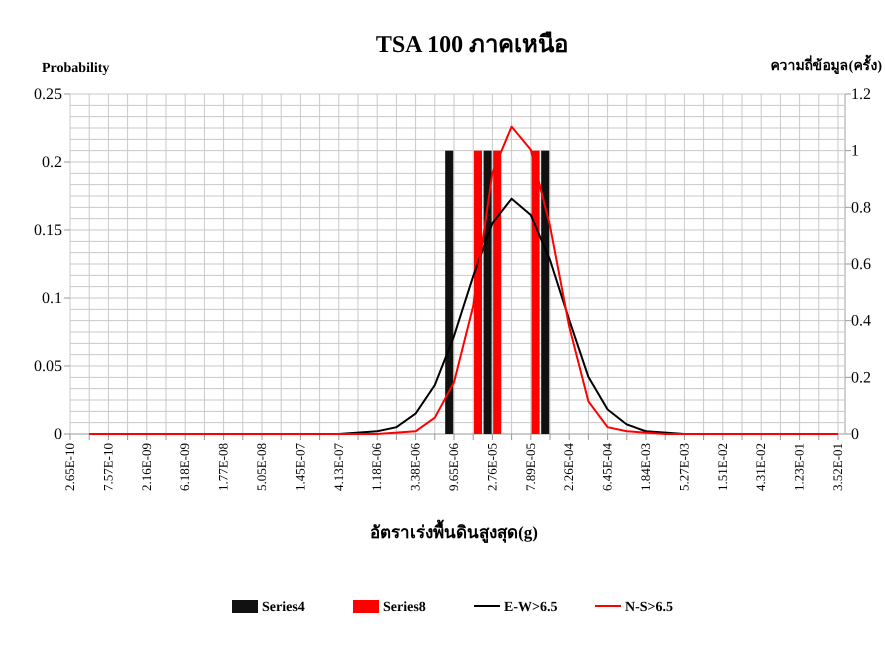 The width and height of the screenshot is (885, 646). What do you see at coordinates (837, 467) in the screenshot?
I see `x-tick-label: 3.52E-01` at bounding box center [837, 467].